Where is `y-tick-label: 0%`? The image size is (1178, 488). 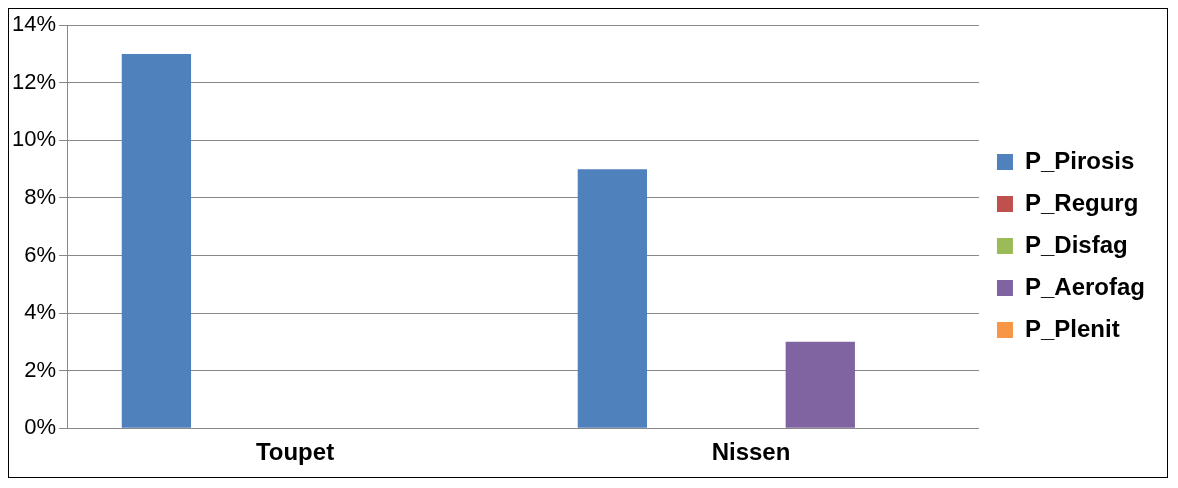 y-tick-label: 0% is located at coordinates (40, 427).